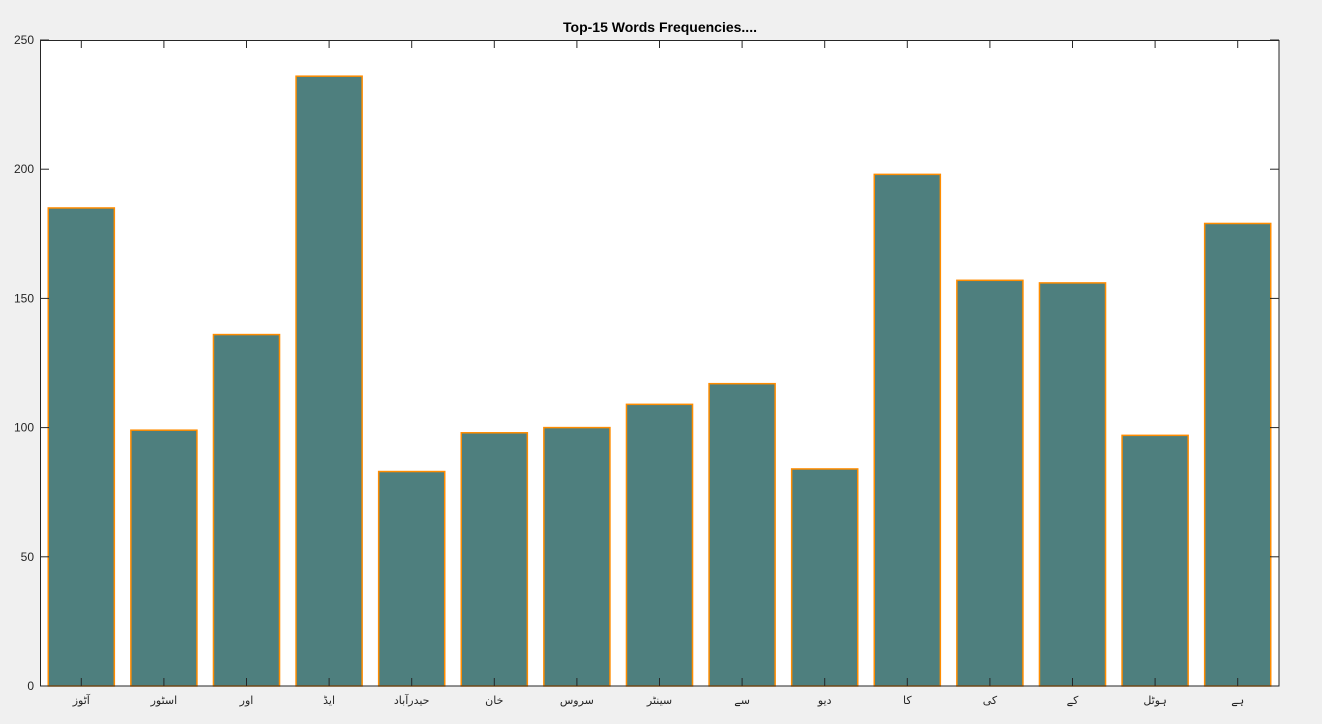 This screenshot has width=1322, height=724. I want to click on y-tick-label-50: 50, so click(28, 557).